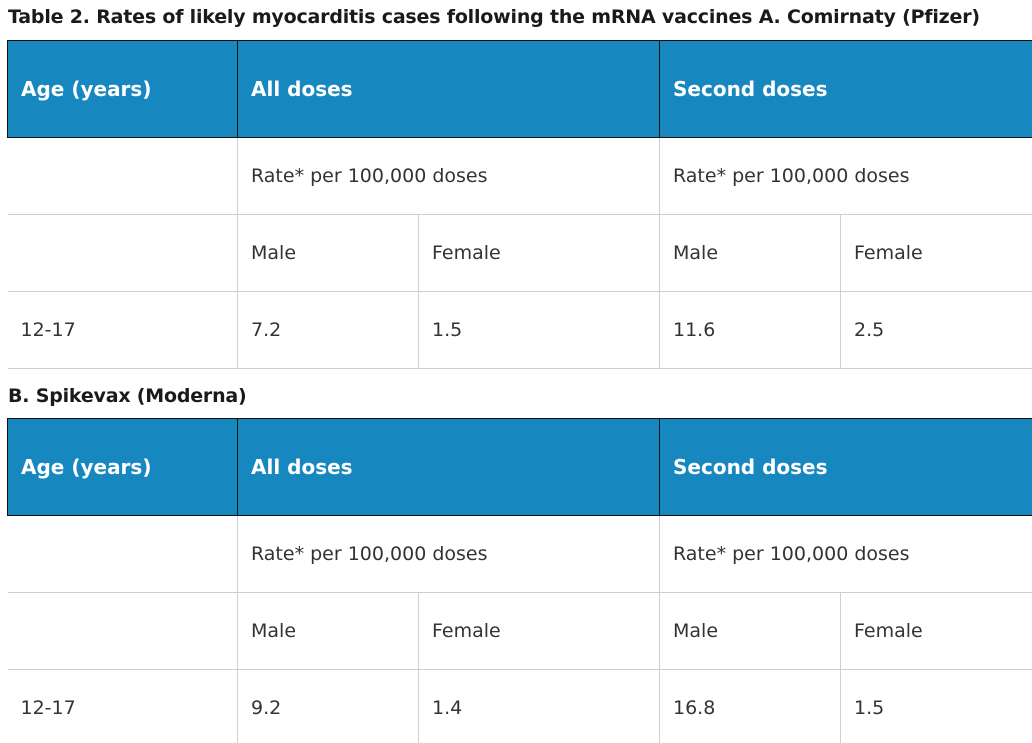 This screenshot has height=743, width=1032. What do you see at coordinates (935, 330) in the screenshot?
I see `value-second-female: 2.5` at bounding box center [935, 330].